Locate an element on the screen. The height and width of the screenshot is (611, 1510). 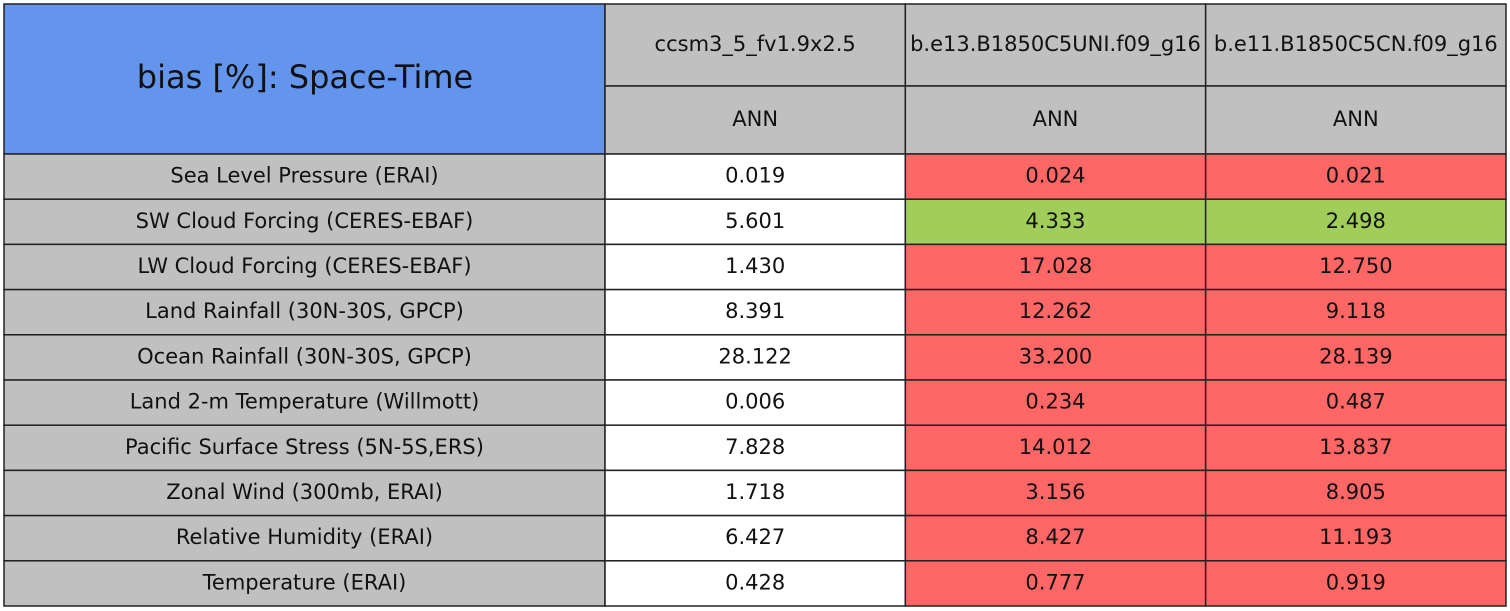
model-name: b.e13.B1850C5UNI.f09_g16 is located at coordinates (1055, 44).